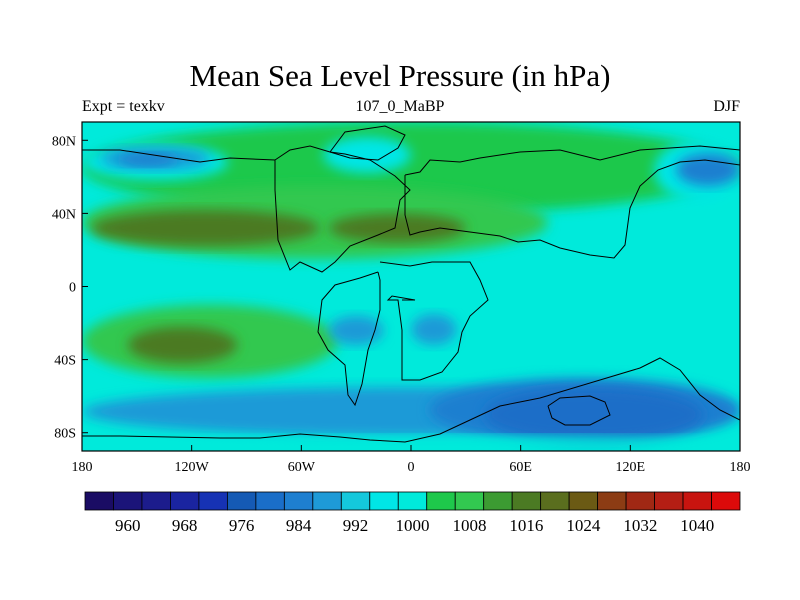 Image resolution: width=800 pixels, height=600 pixels. I want to click on experiment-label: Expt = texkv, so click(123, 106).